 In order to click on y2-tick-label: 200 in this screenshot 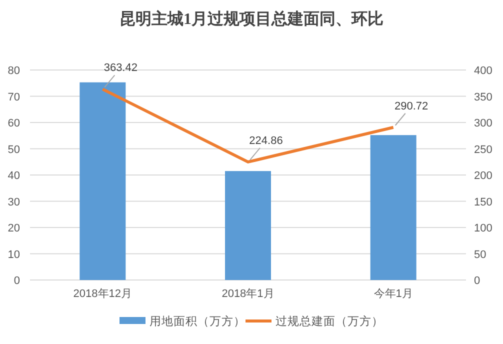, I will do `click(483, 176)`.